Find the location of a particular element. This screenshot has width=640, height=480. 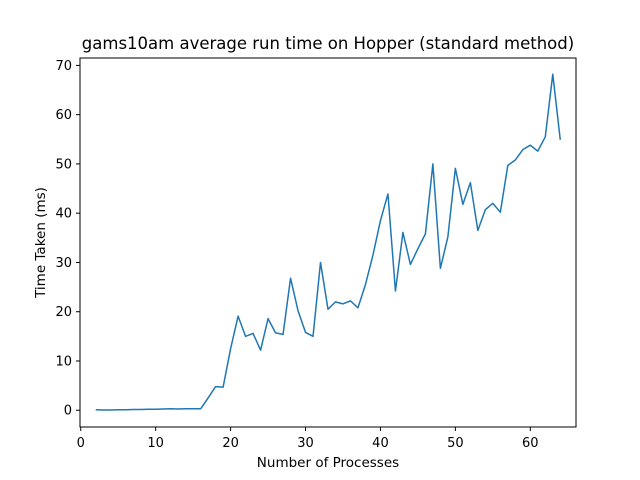

x-axis-label: Number of Processes is located at coordinates (328, 463).